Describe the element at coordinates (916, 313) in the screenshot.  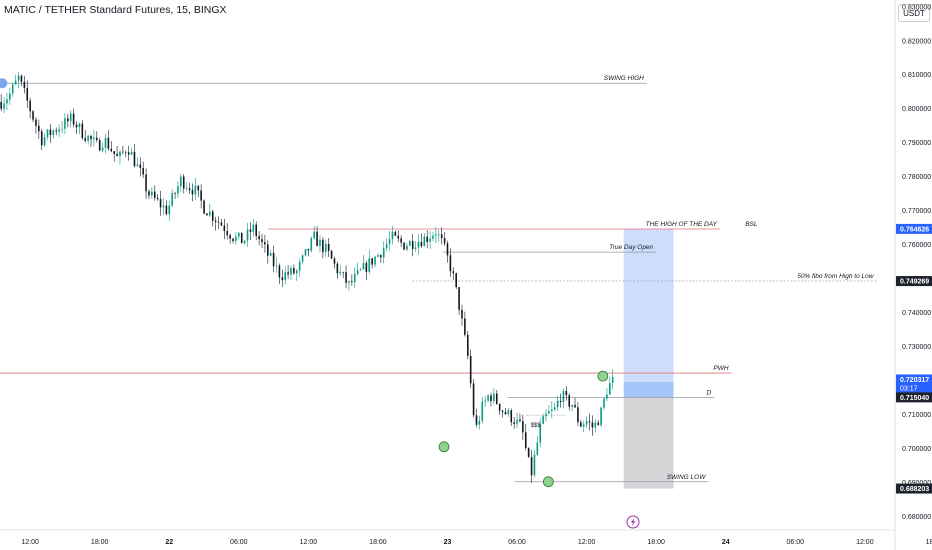
I see `y-tick-label: 0.740000` at that location.